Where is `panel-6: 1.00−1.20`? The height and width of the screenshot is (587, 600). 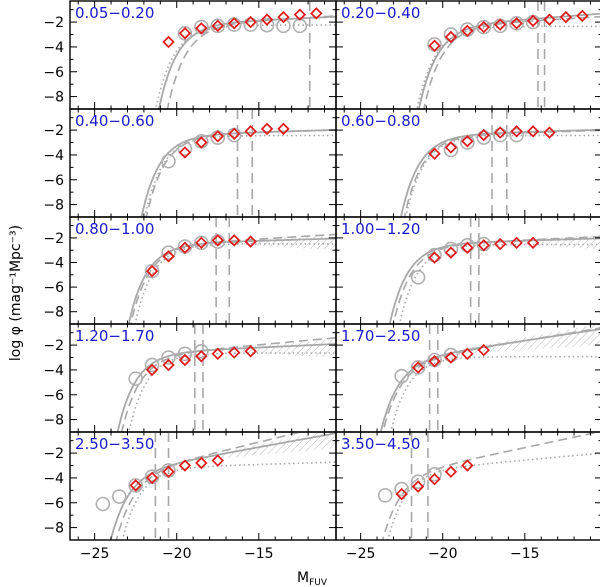
panel-6: 1.00−1.20 is located at coordinates (467, 270).